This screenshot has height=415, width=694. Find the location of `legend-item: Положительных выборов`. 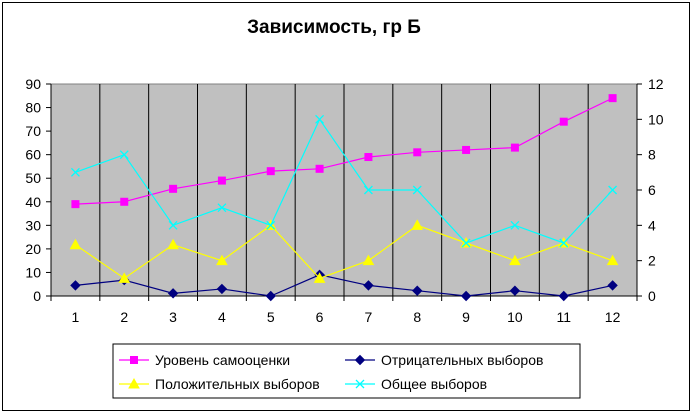

legend-item: Положительных выборов is located at coordinates (219, 384).